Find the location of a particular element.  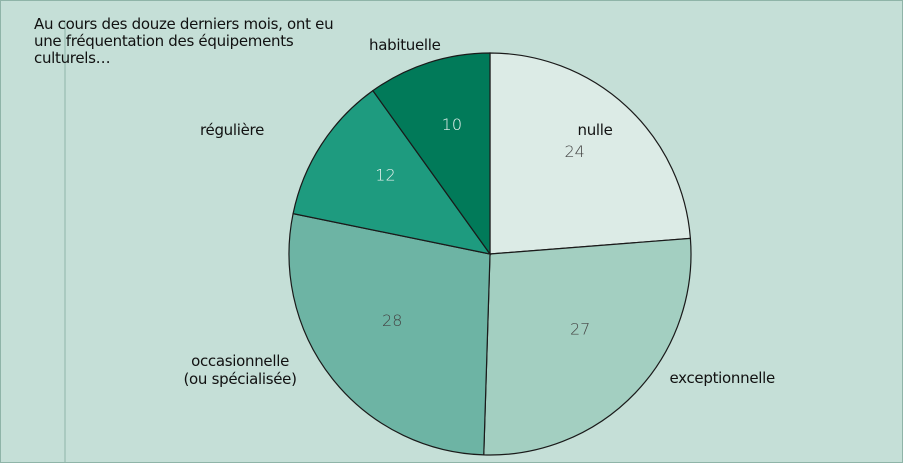

value-label: 27 is located at coordinates (580, 329).